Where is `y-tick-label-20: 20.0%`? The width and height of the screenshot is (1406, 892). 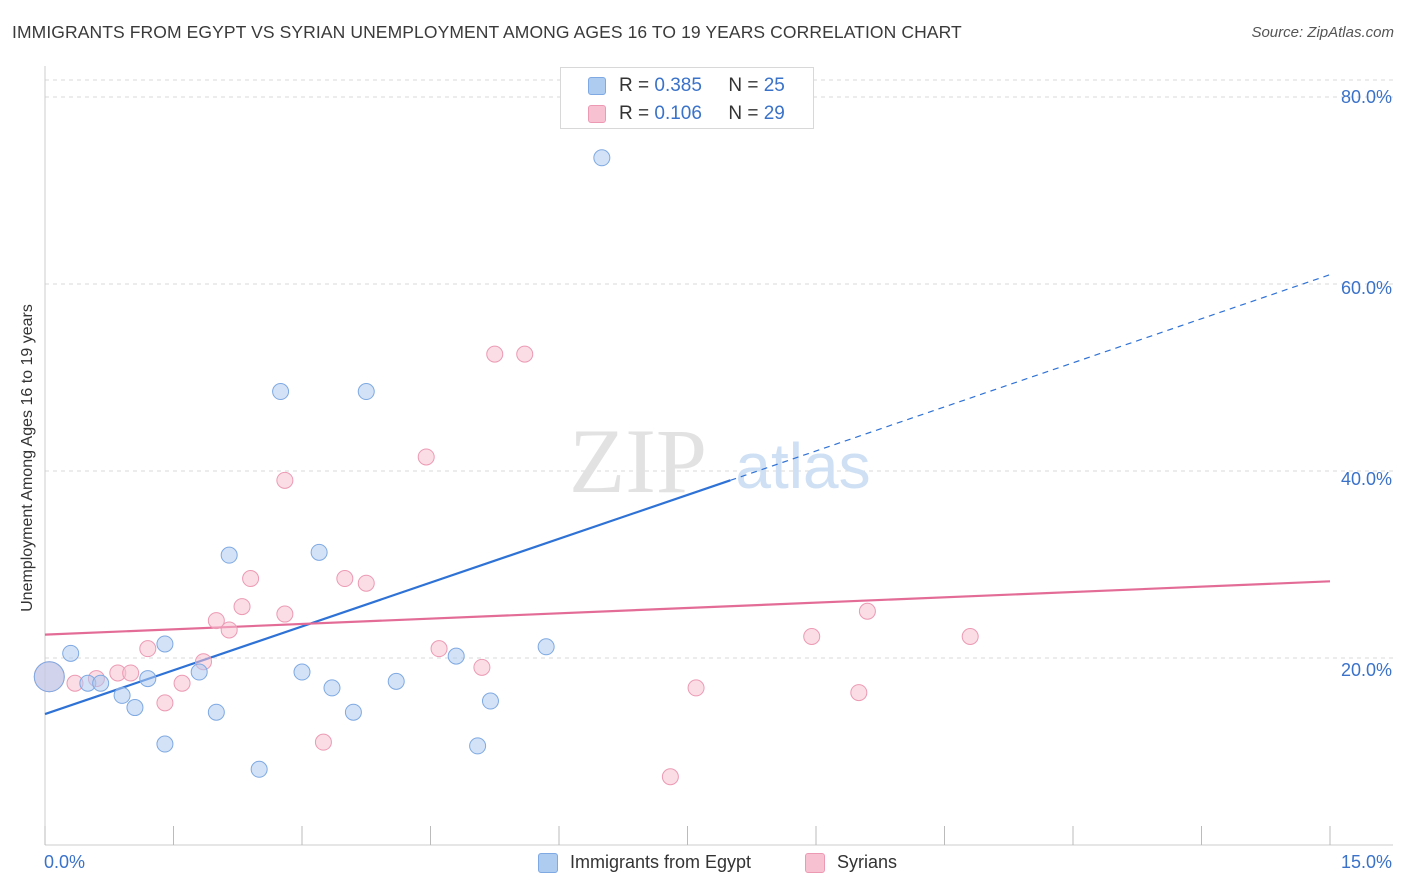 y-tick-label-20: 20.0% is located at coordinates (1366, 670).